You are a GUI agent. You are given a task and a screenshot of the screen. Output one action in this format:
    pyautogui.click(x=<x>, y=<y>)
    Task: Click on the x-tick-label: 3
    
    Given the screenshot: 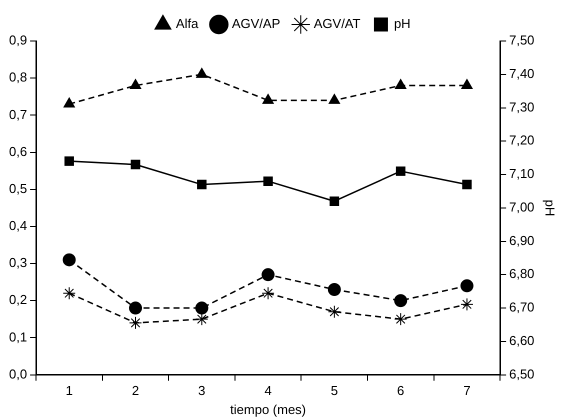 What is the action you would take?
    pyautogui.click(x=202, y=390)
    